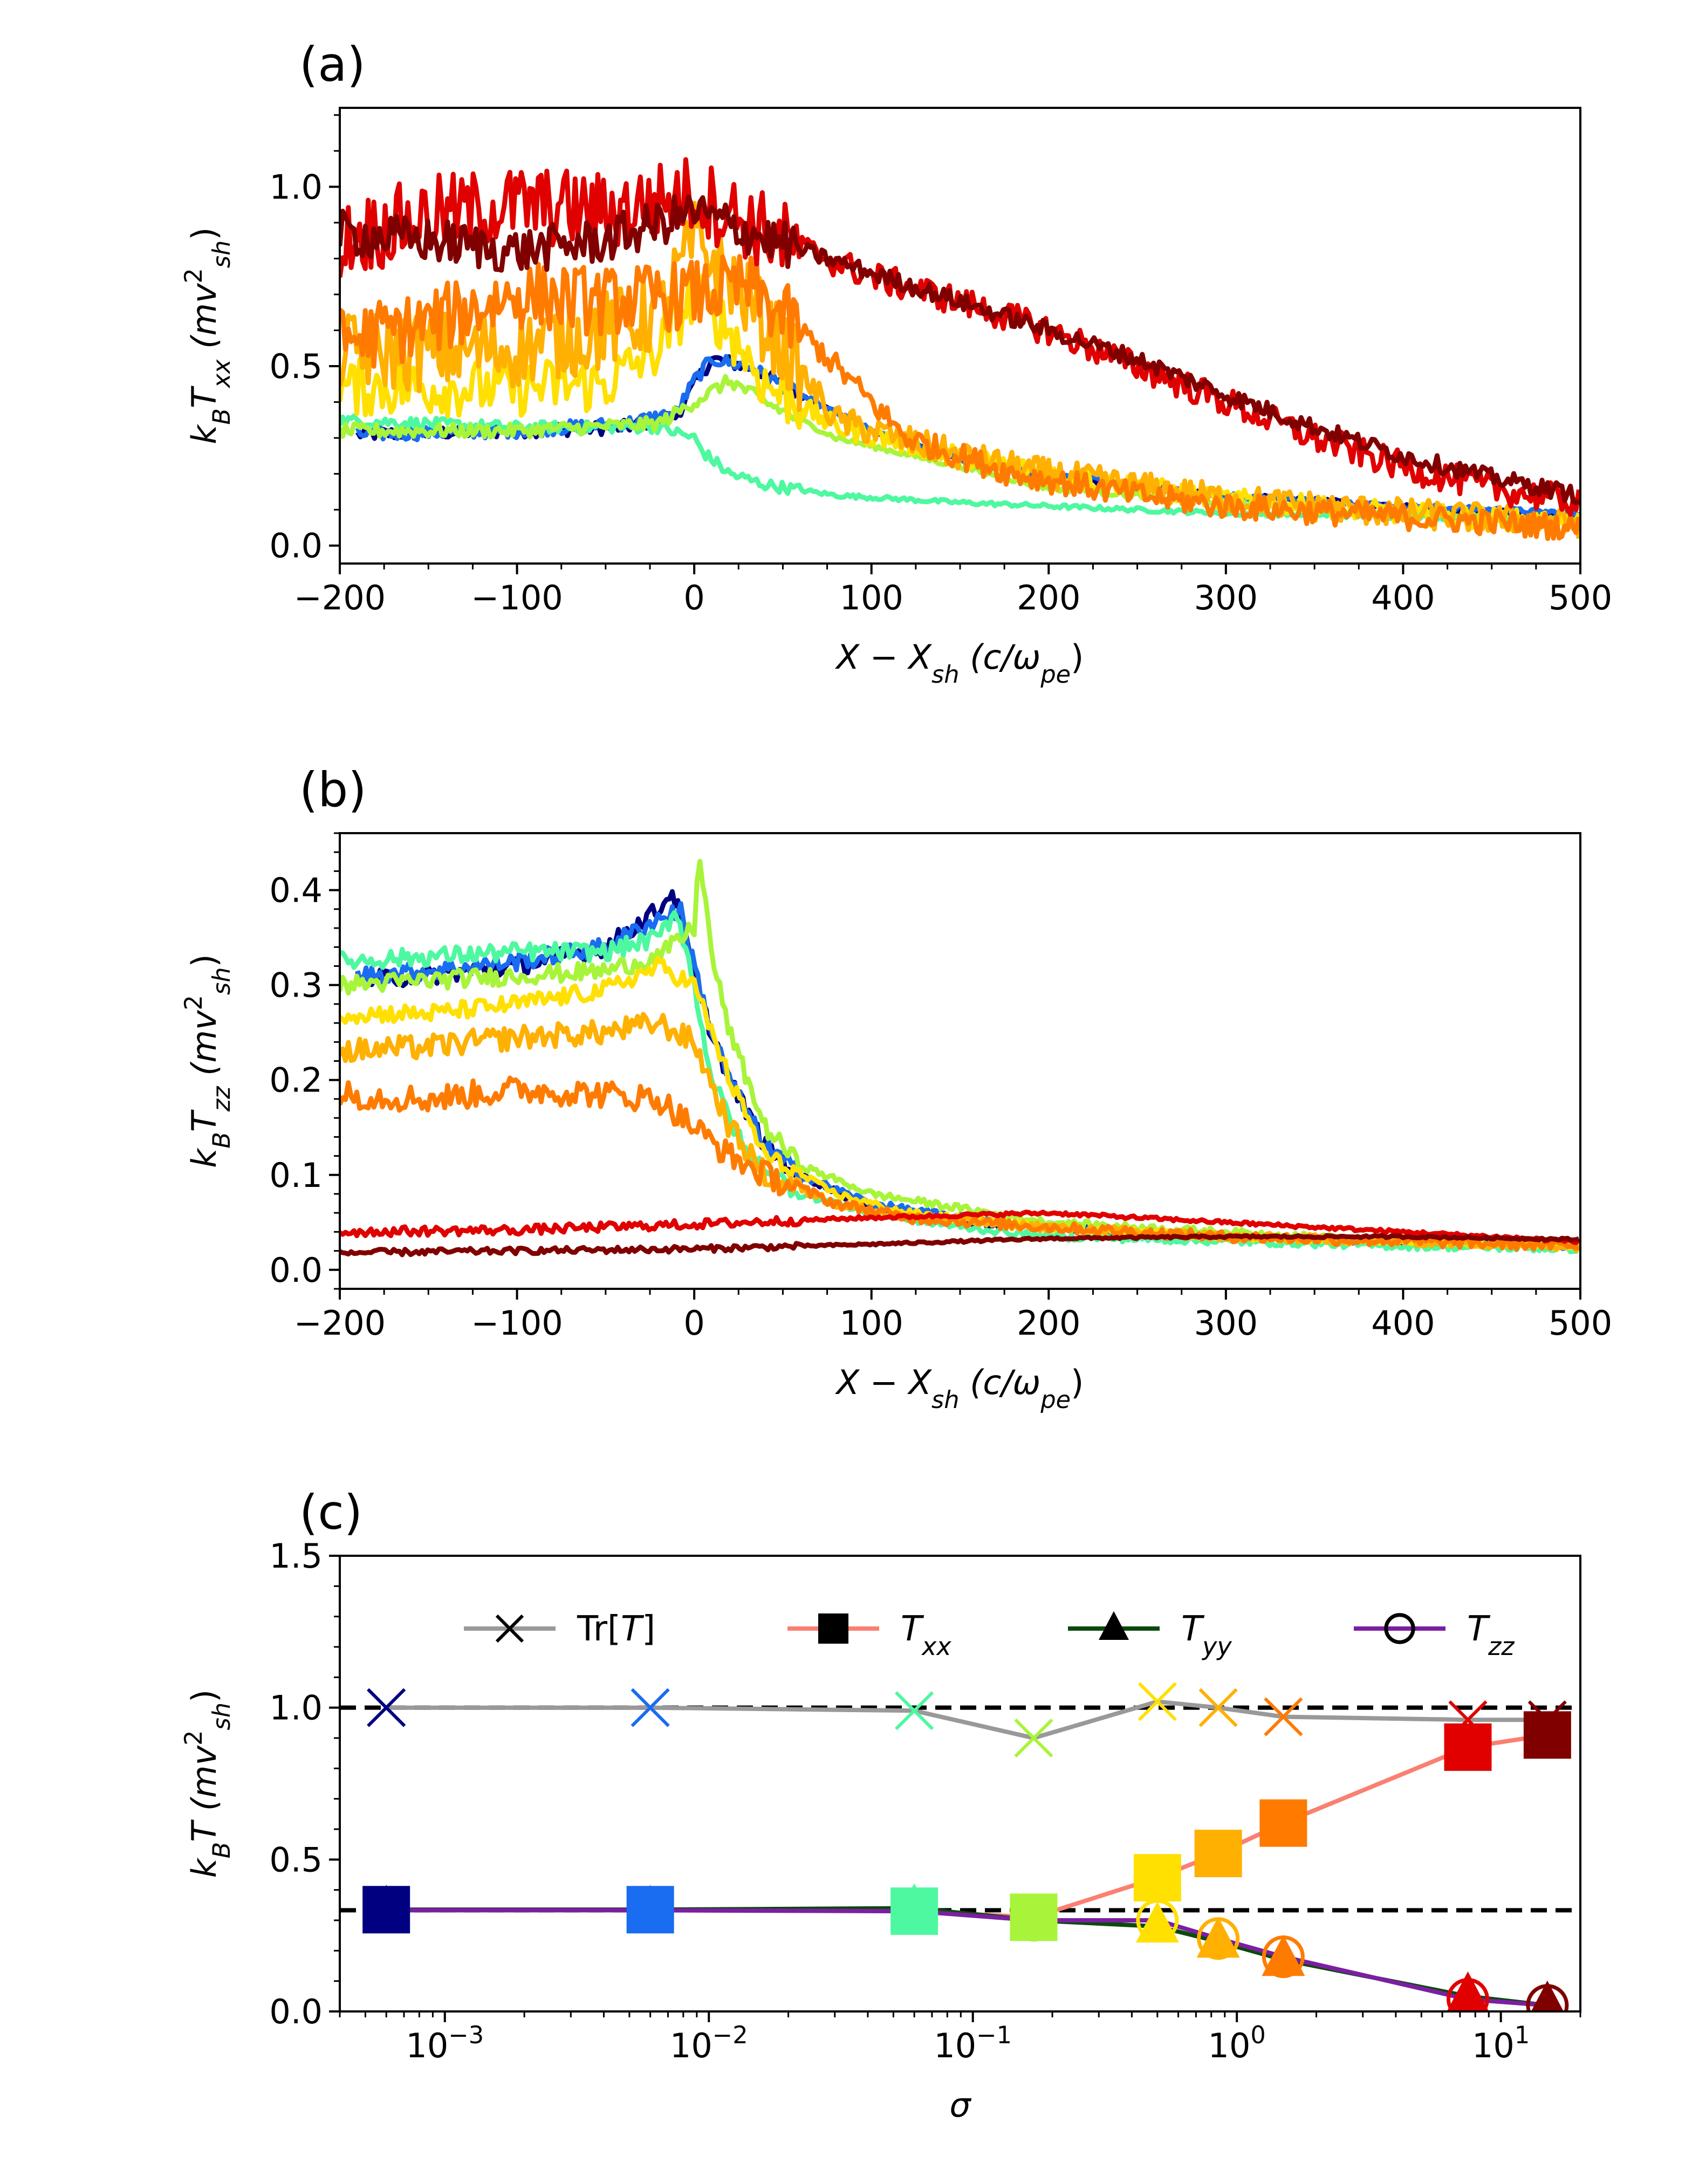  I want to click on panel-label: (a), so click(333, 64).